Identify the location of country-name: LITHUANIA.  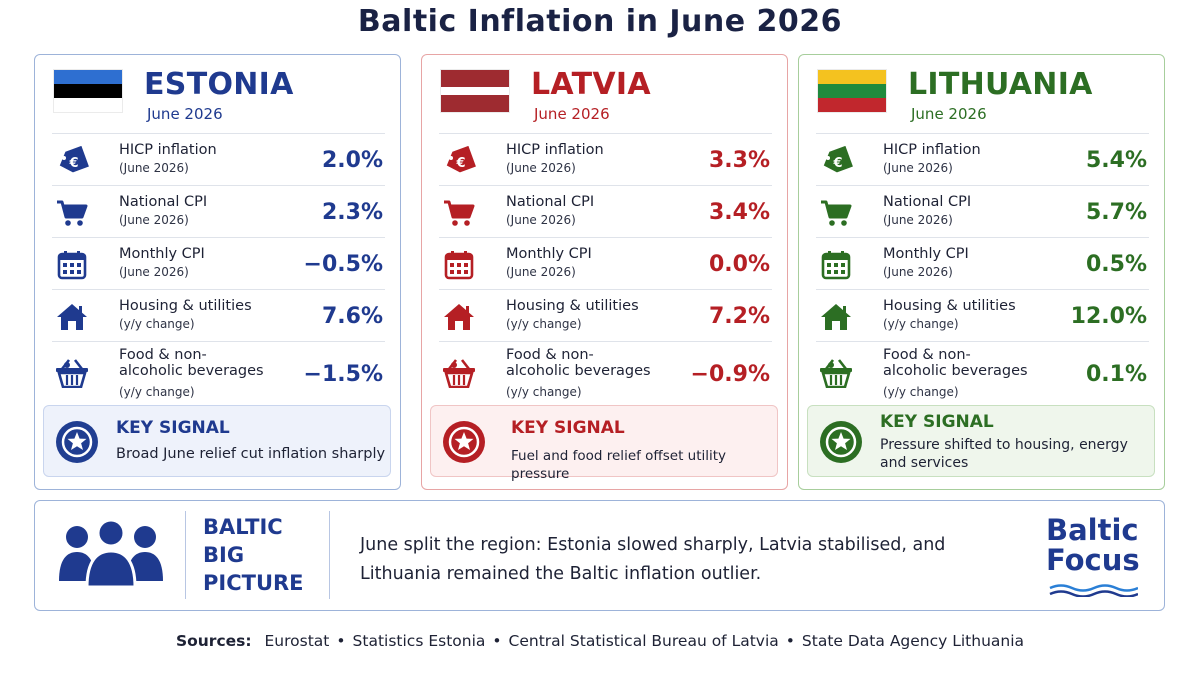
(1000, 84).